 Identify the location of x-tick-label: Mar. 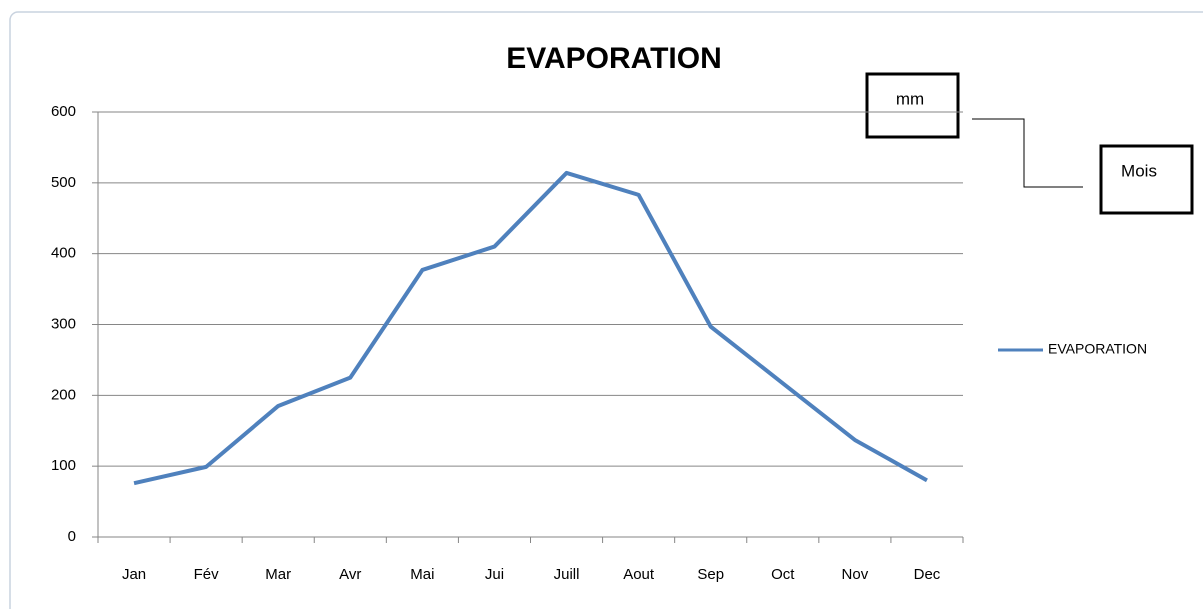
(278, 574).